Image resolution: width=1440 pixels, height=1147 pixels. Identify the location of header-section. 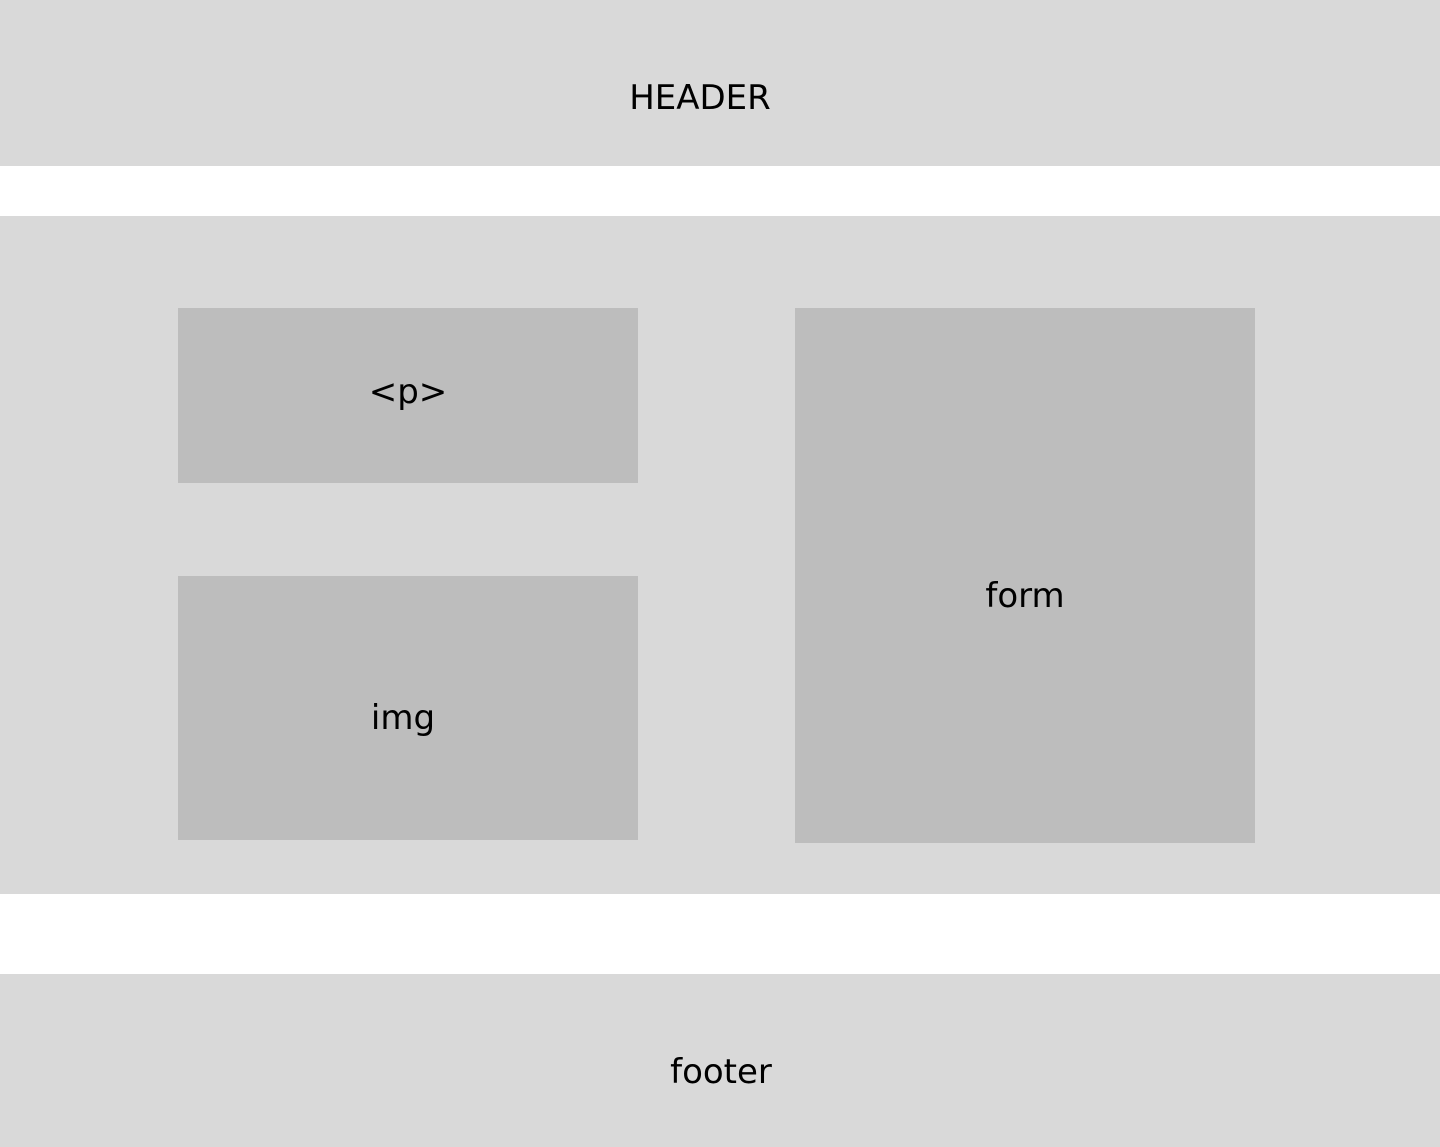
(720, 83).